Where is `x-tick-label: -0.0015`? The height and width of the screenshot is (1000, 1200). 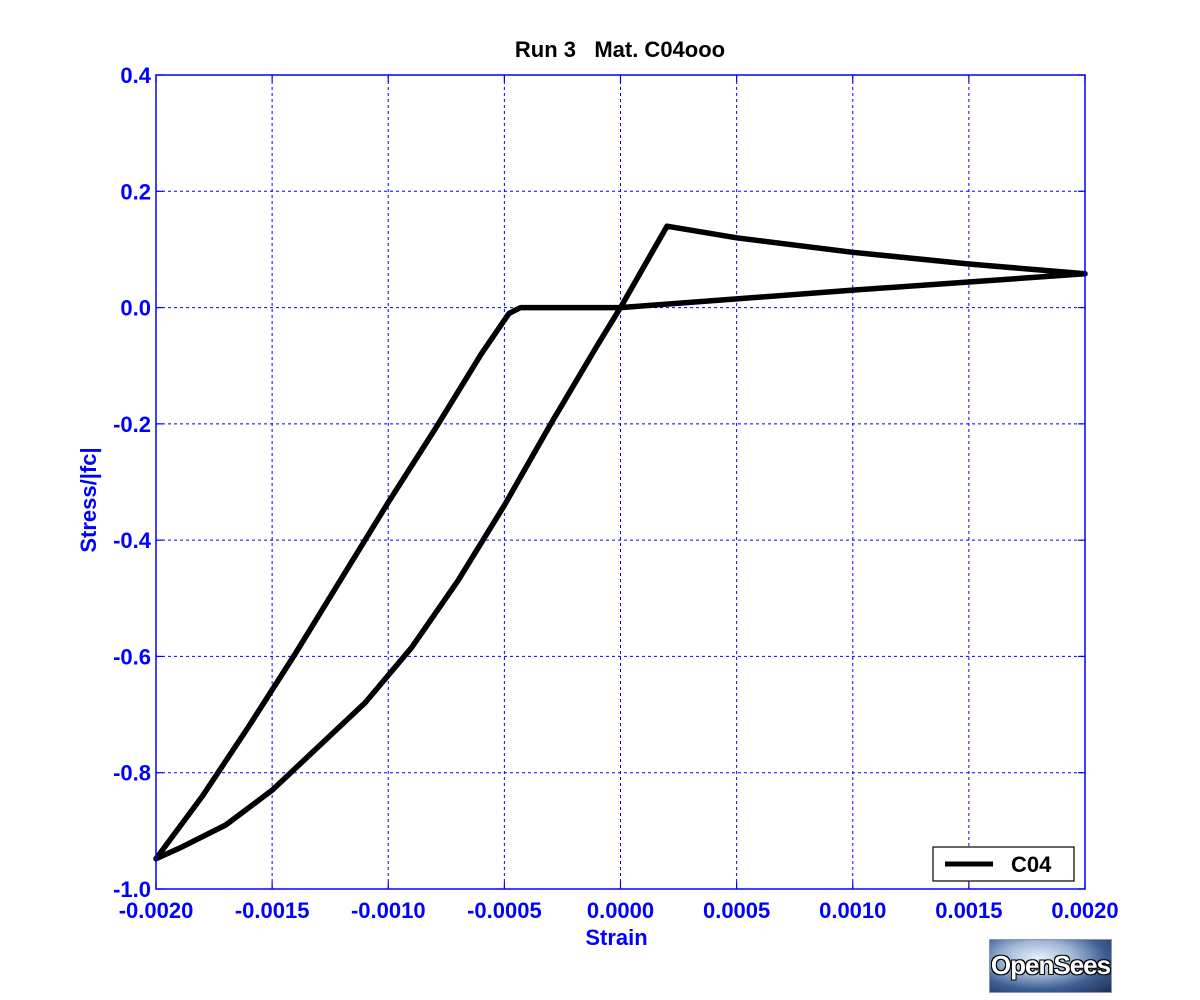 x-tick-label: -0.0015 is located at coordinates (272, 910).